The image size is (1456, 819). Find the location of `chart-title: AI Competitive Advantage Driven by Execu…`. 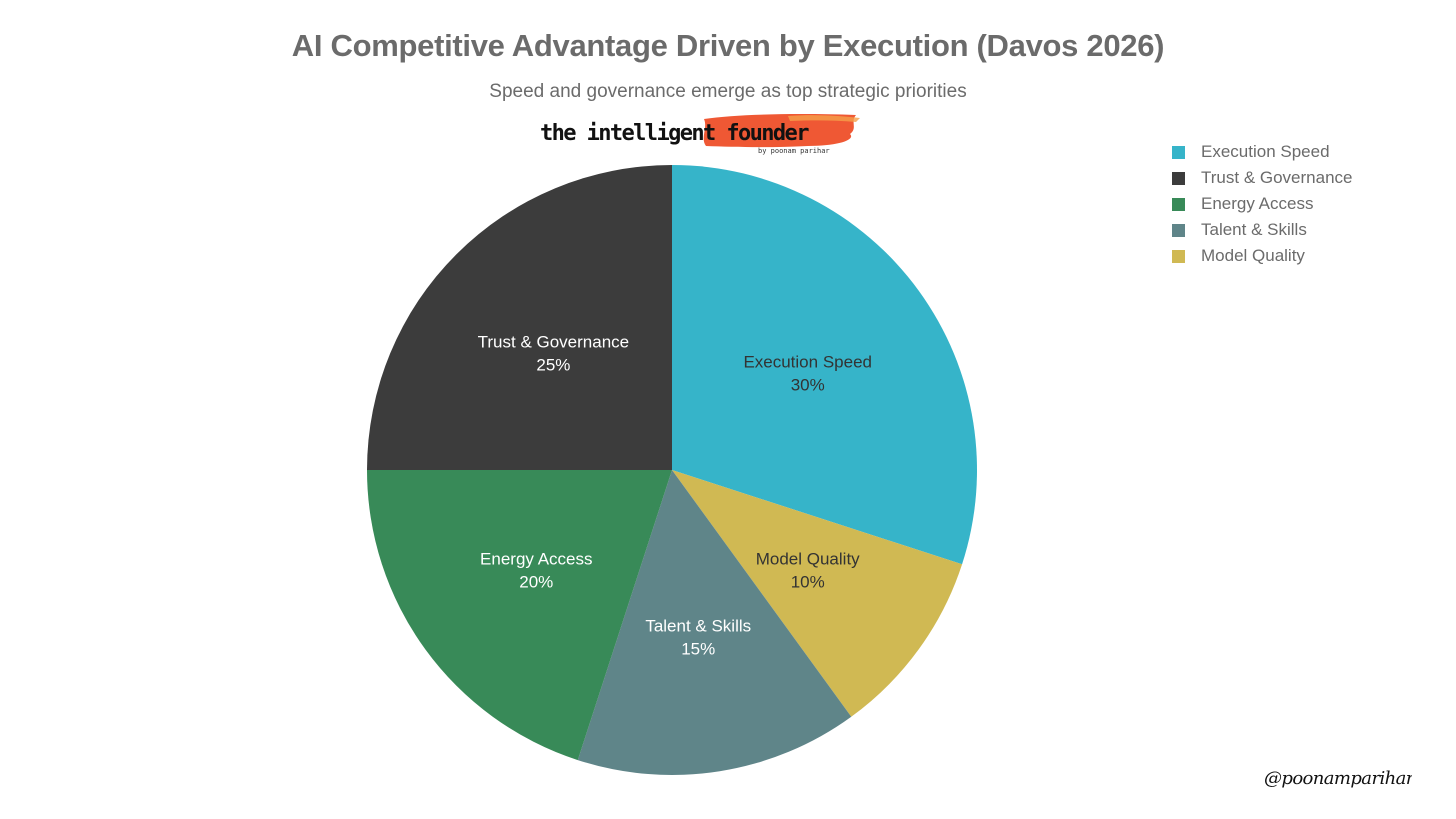

chart-title: AI Competitive Advantage Driven by Execu… is located at coordinates (728, 45).